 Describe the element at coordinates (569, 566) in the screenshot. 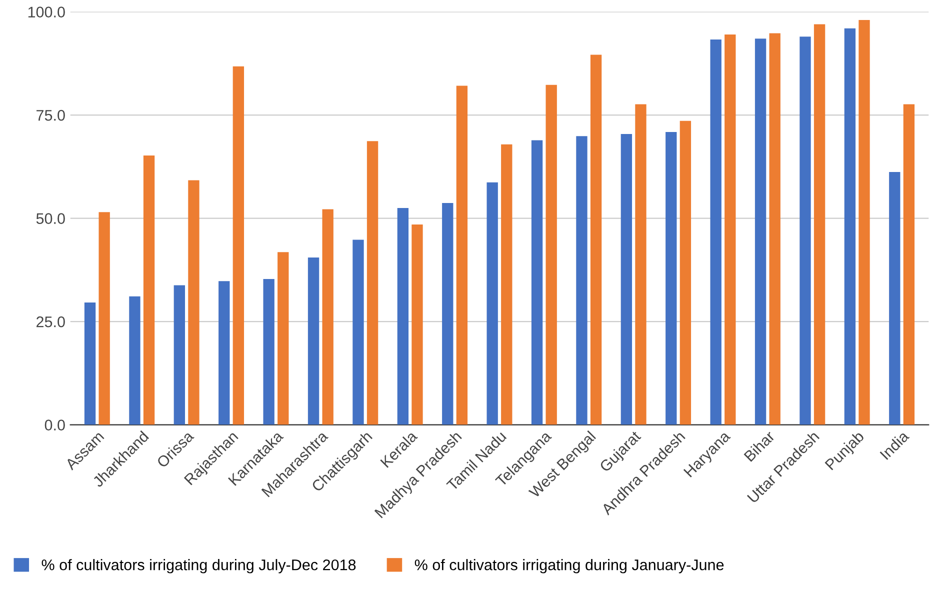

I see `legend-label: % of cultivators irrigating during January-June` at that location.